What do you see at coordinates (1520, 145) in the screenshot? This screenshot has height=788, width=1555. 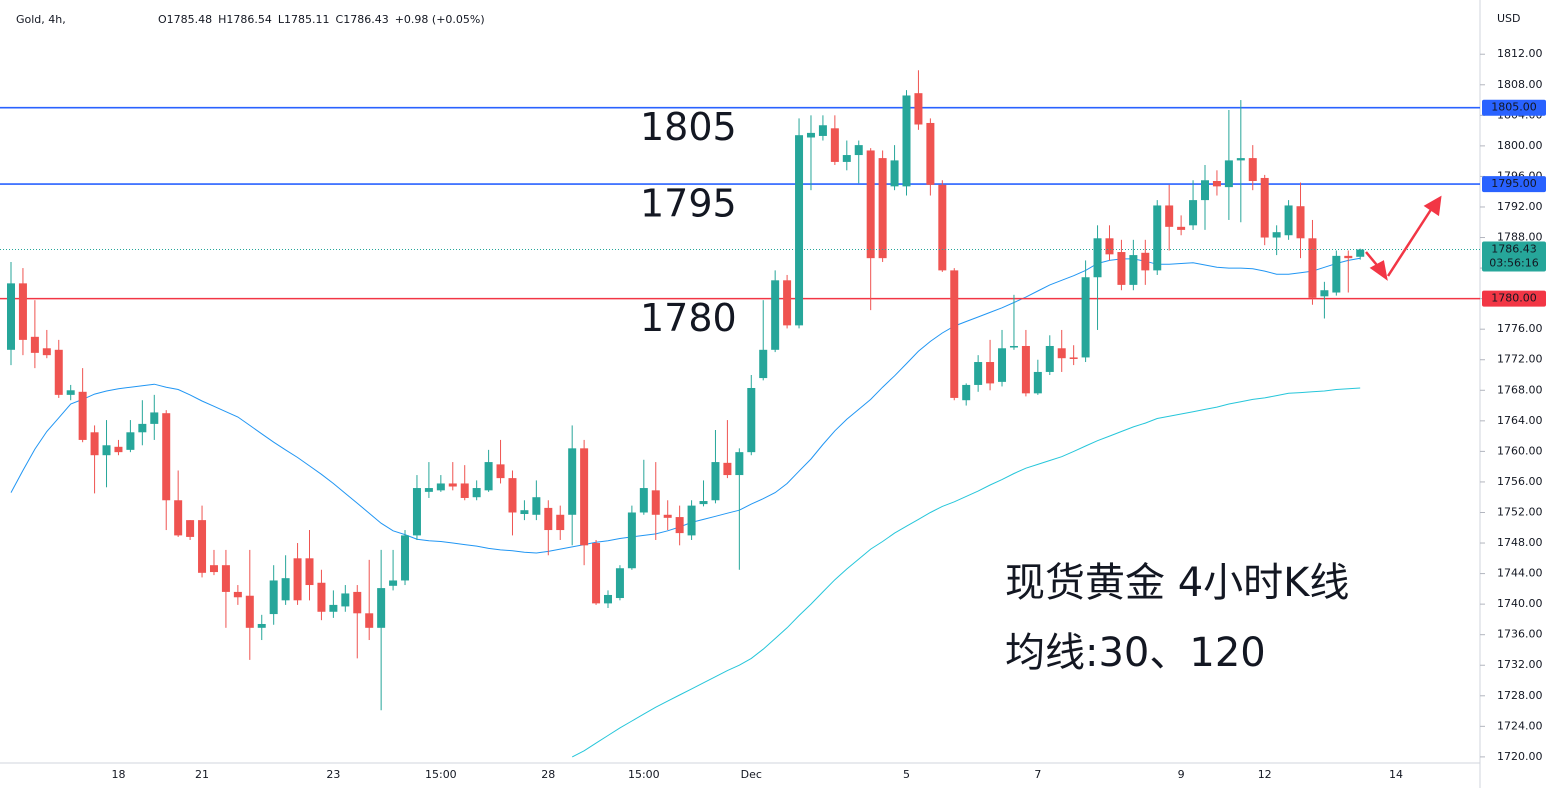 I see `y-tick-label: 1800.00` at bounding box center [1520, 145].